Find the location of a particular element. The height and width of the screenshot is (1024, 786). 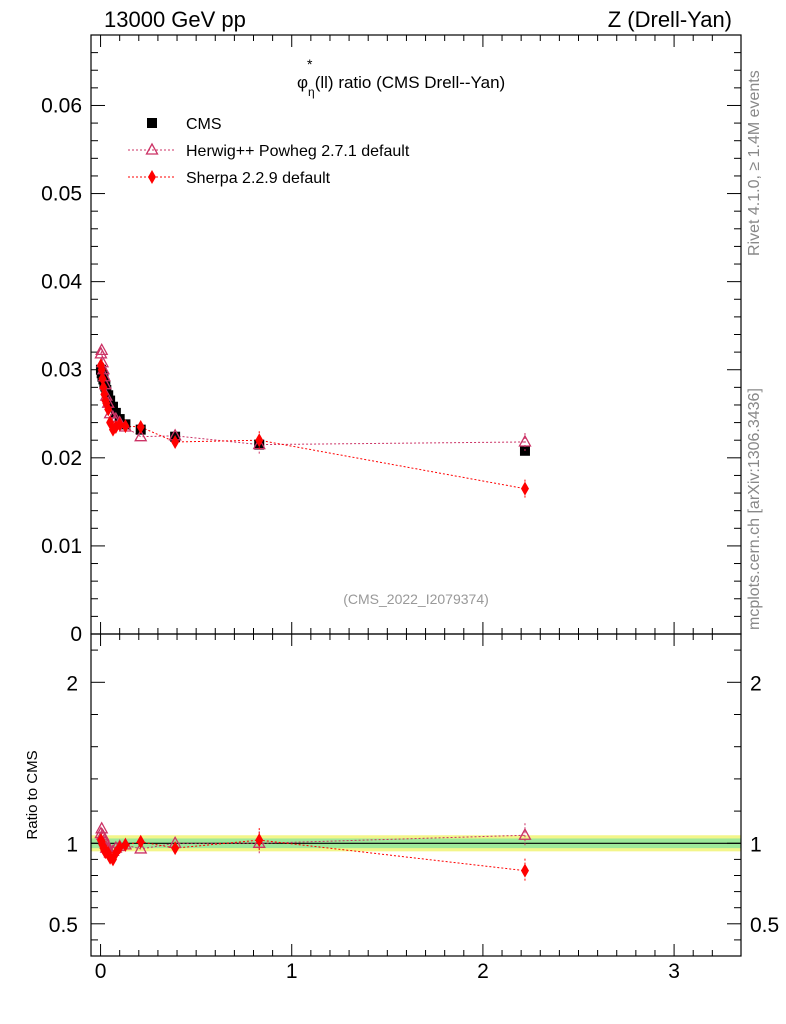

x-tick-label: 0 is located at coordinates (101, 971).